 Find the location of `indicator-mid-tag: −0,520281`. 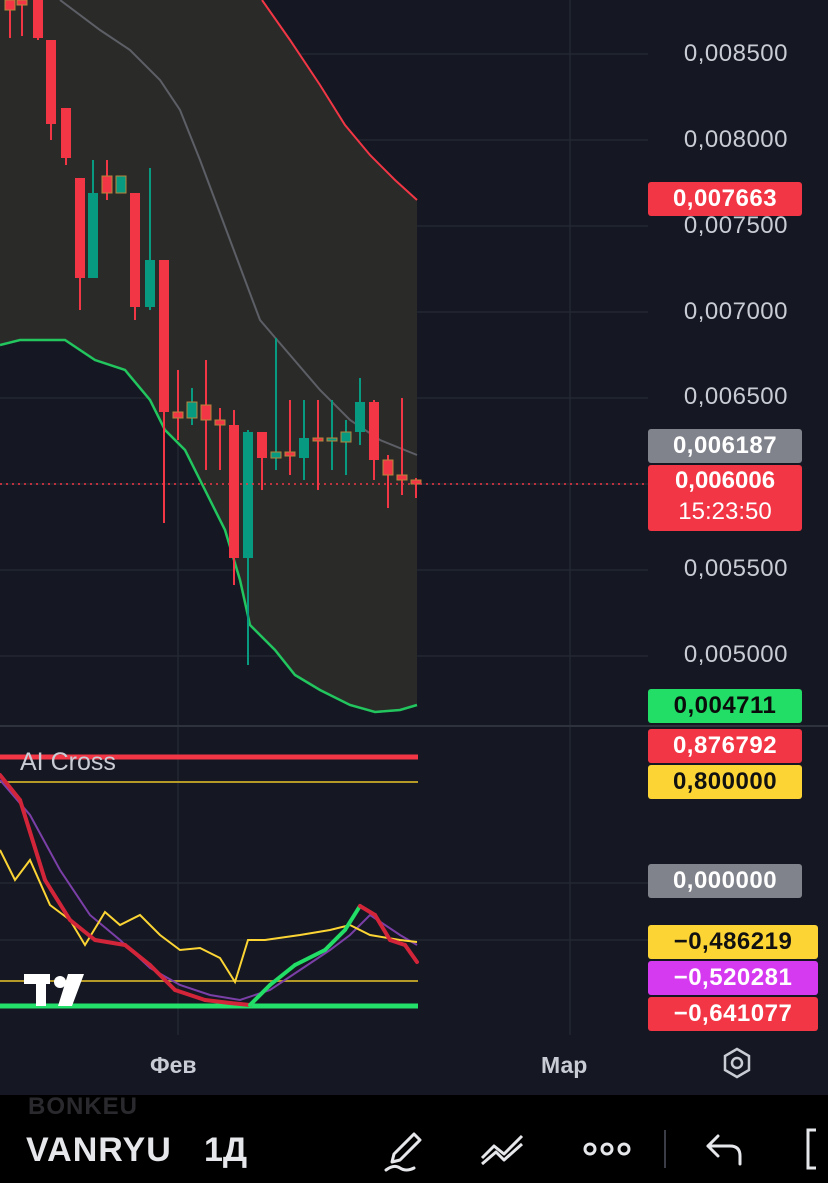

indicator-mid-tag: −0,520281 is located at coordinates (733, 978).